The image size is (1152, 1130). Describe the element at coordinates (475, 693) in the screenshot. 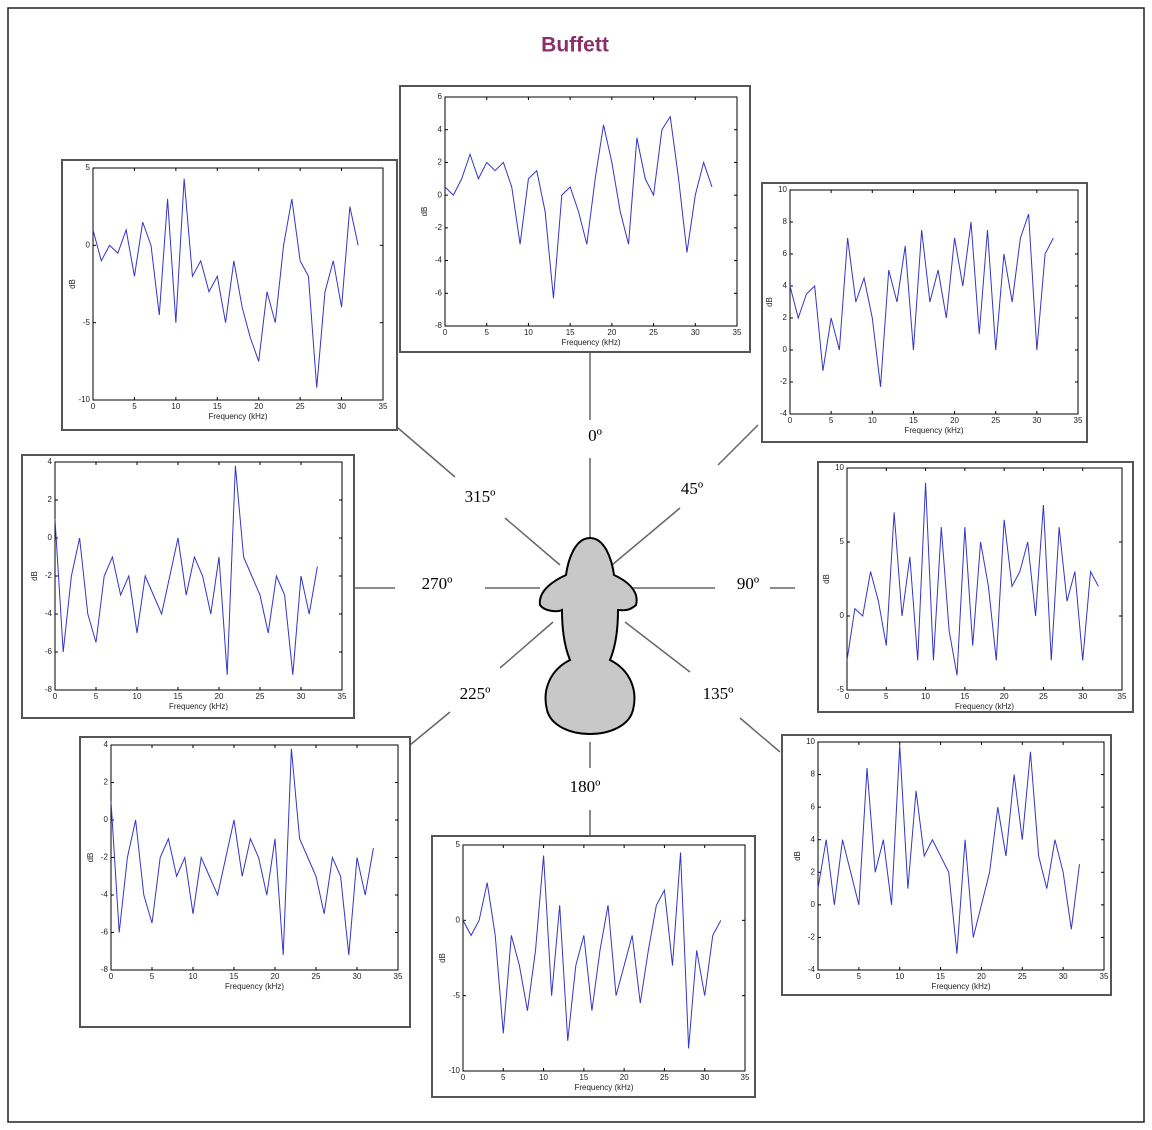

I see `direction-label: 225º` at that location.